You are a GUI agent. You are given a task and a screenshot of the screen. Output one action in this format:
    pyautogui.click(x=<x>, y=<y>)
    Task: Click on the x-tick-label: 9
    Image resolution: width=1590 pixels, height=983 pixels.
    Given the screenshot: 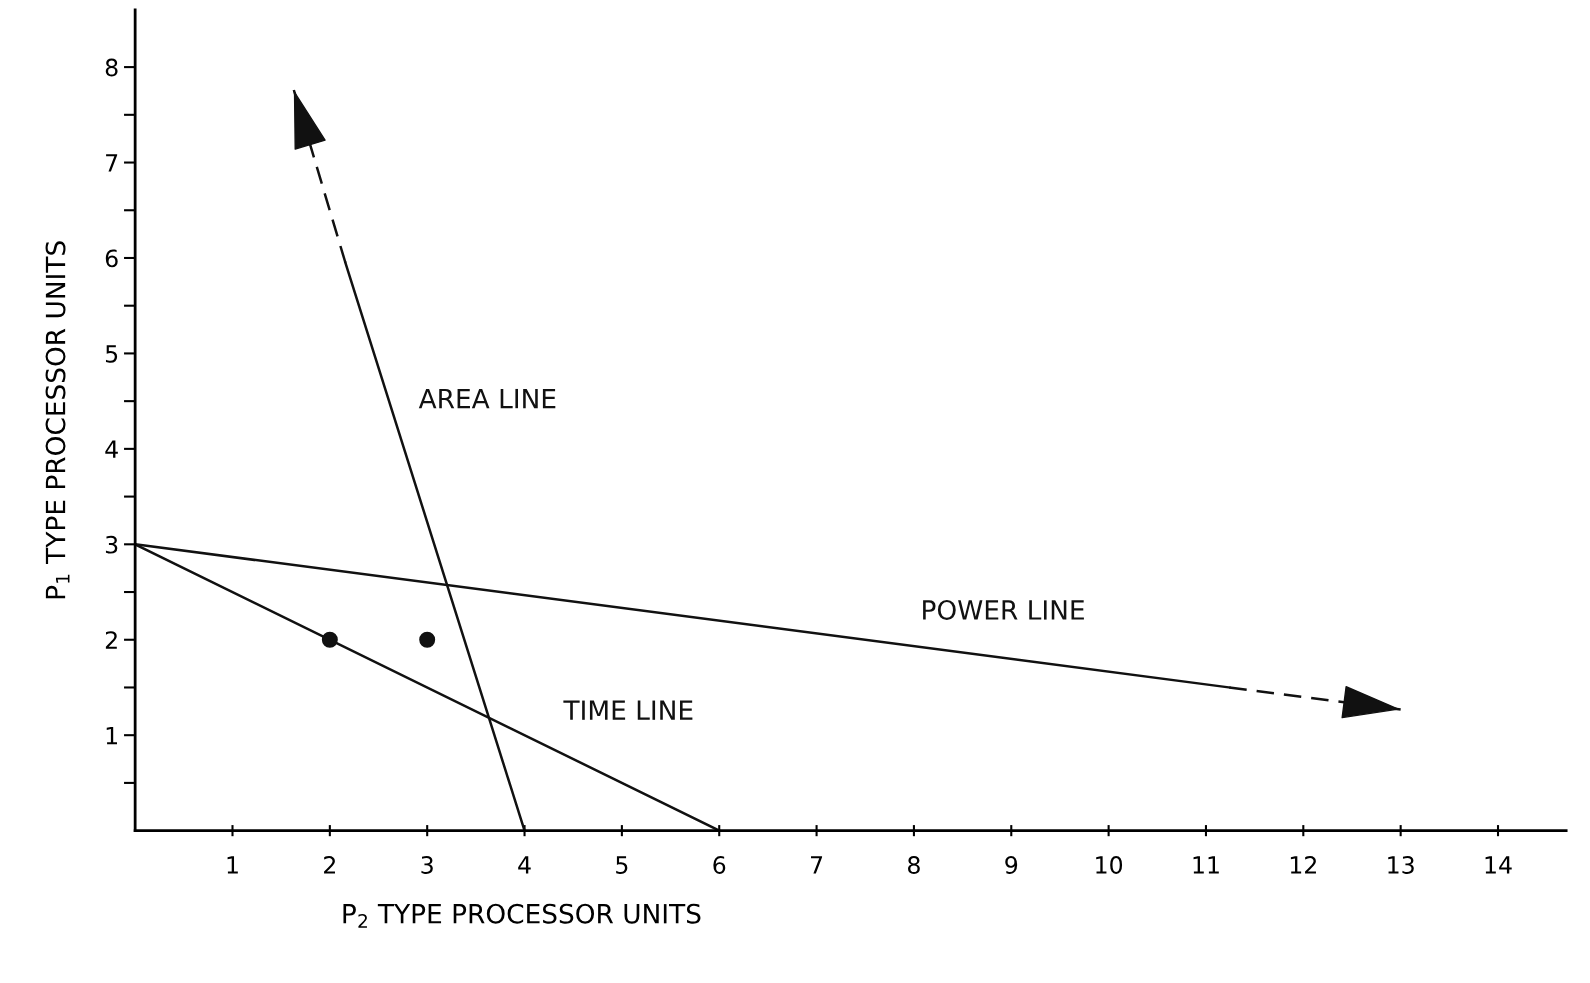 What is the action you would take?
    pyautogui.click(x=1011, y=865)
    